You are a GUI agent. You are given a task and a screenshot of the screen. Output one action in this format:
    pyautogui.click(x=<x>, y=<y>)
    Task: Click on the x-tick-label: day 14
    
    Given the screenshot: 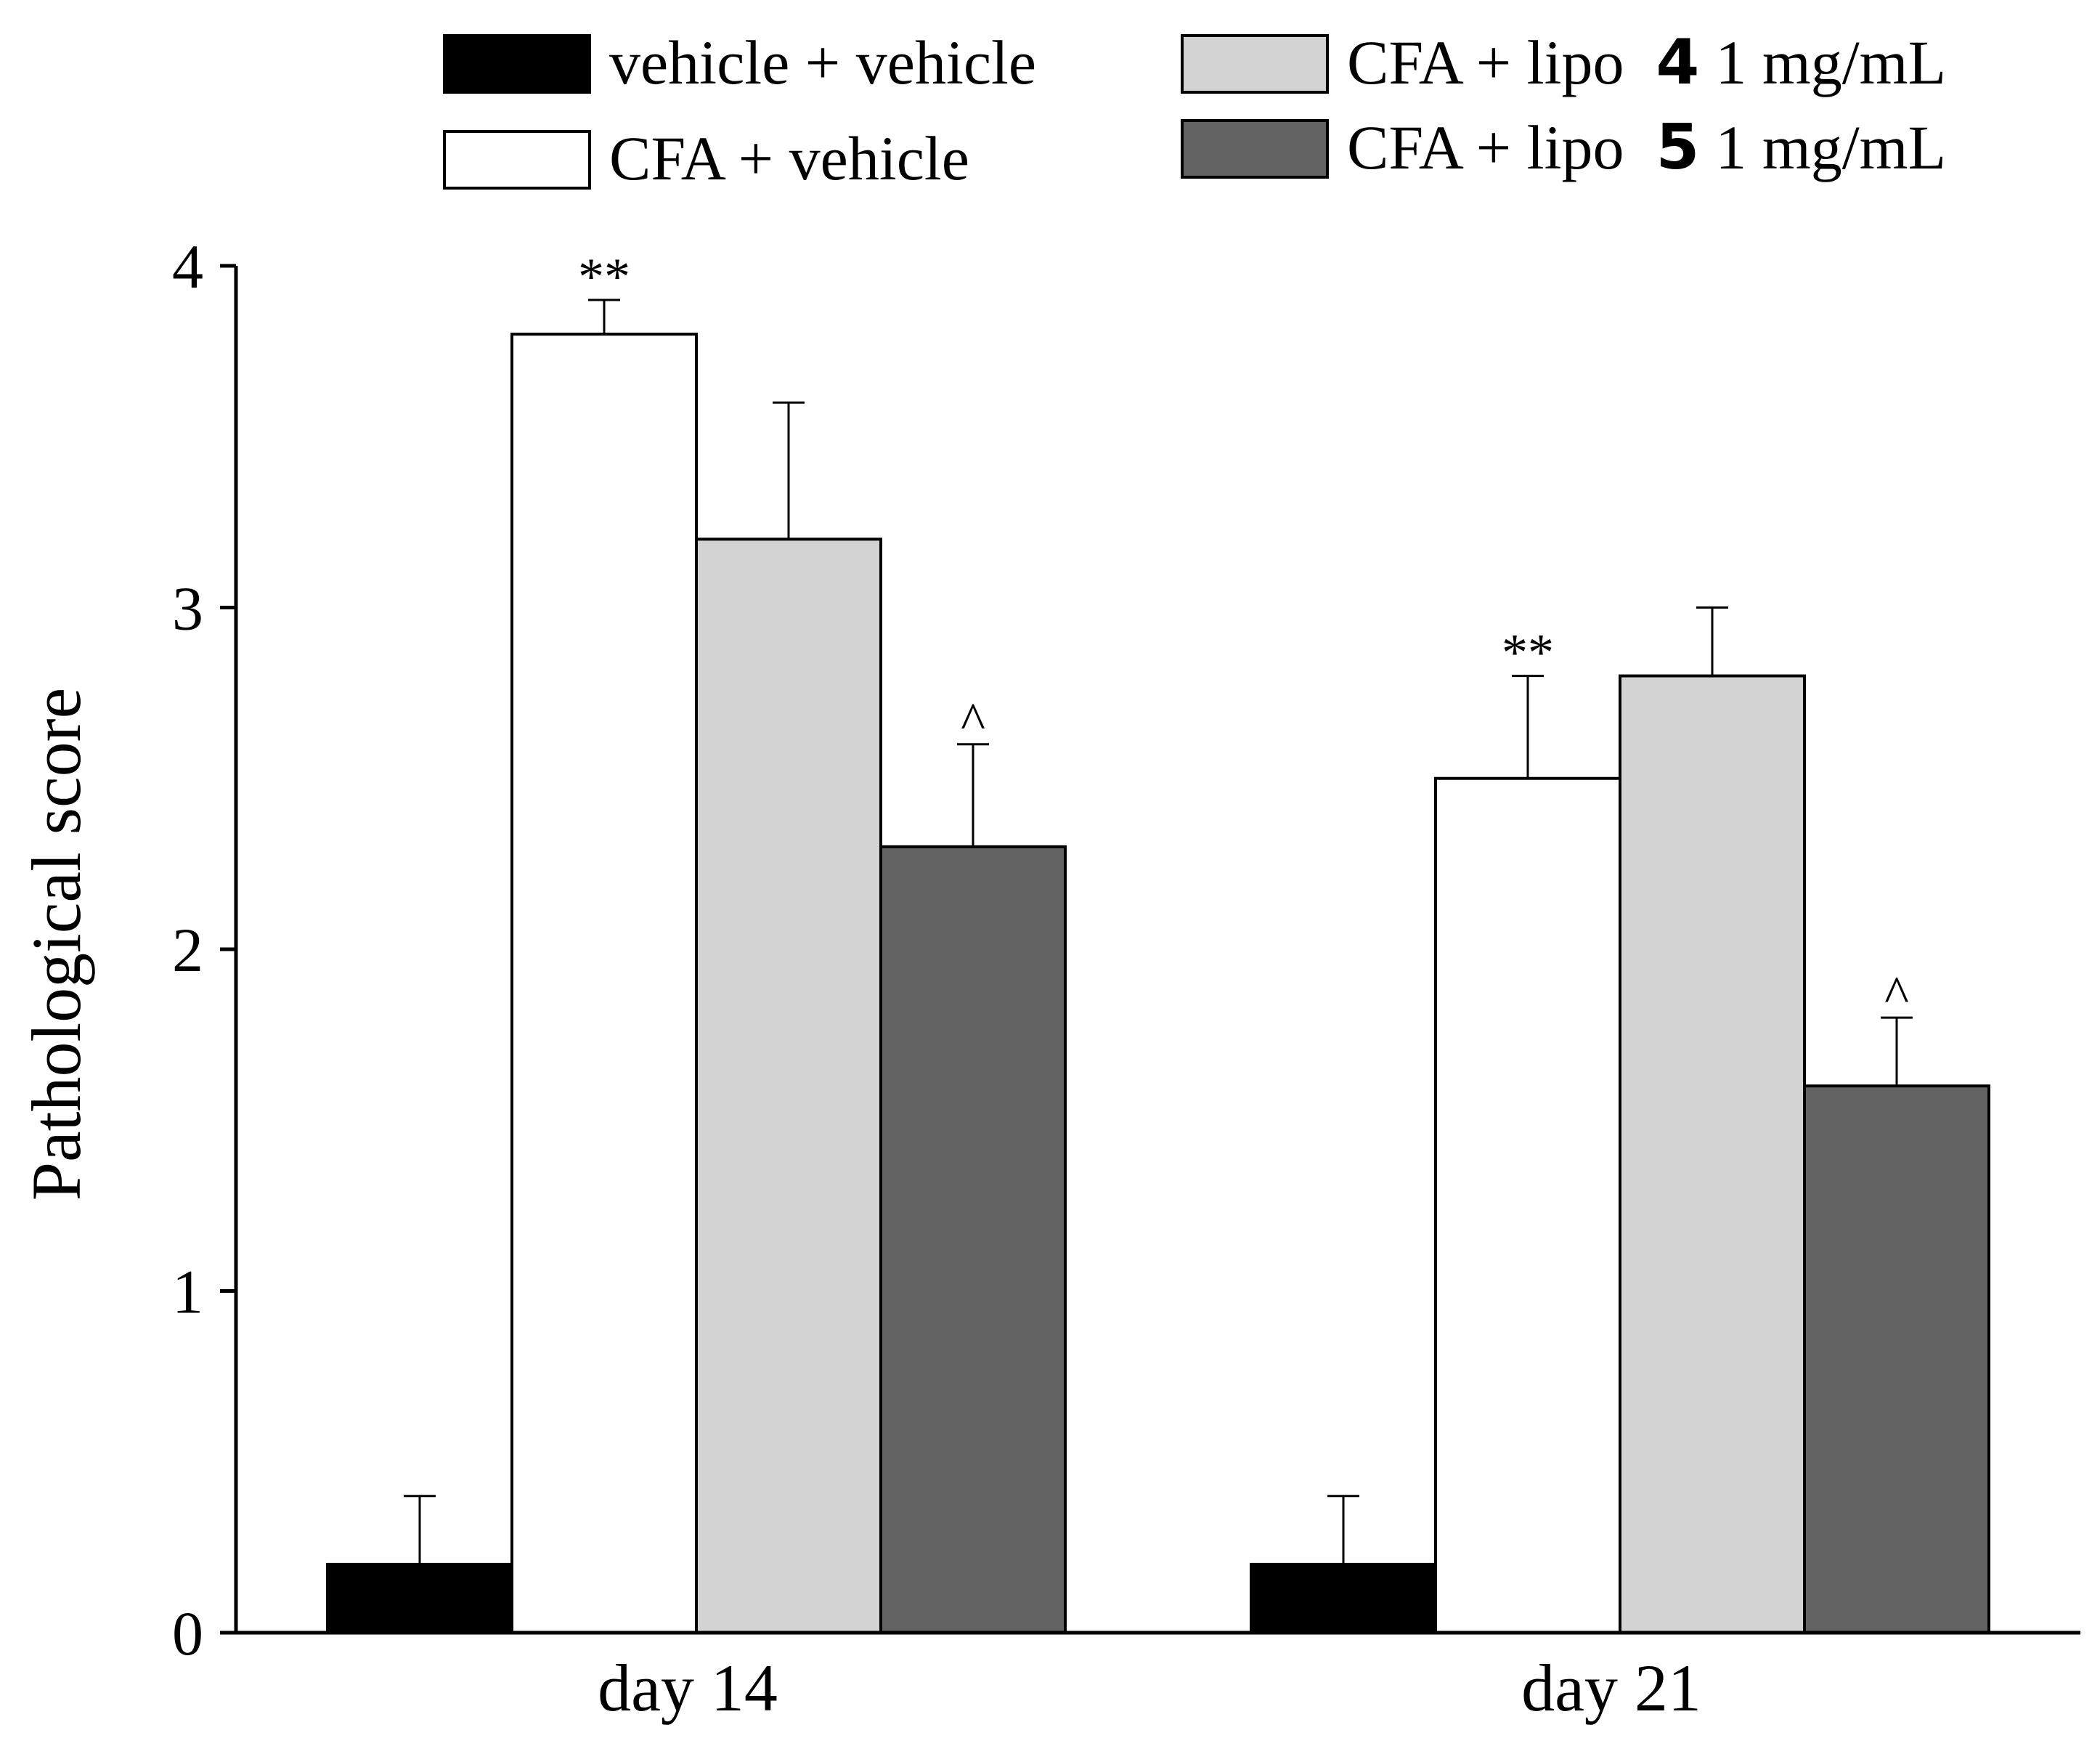 What is the action you would take?
    pyautogui.click(x=688, y=1688)
    